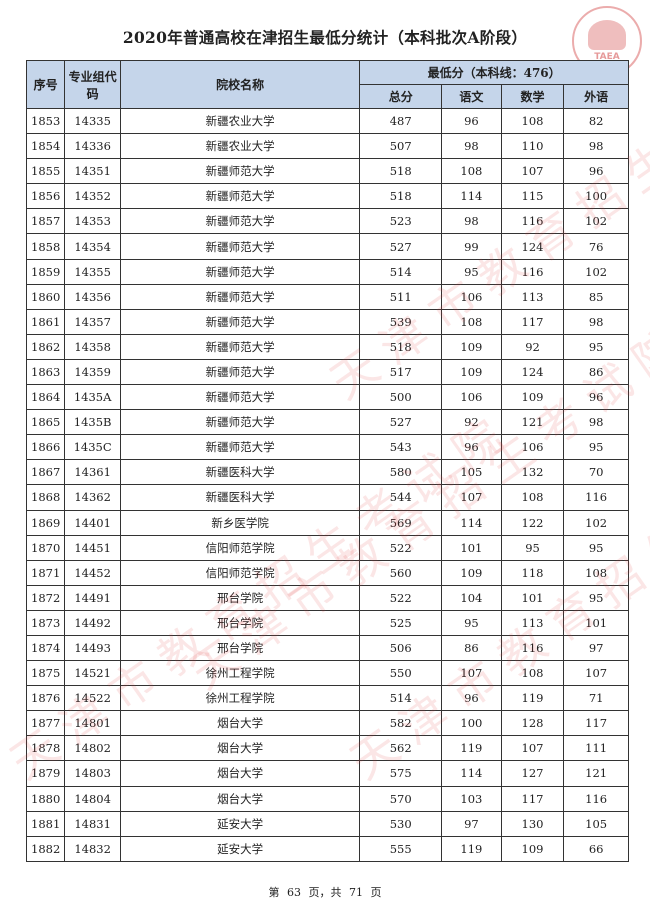 This screenshot has width=650, height=919. What do you see at coordinates (401, 848) in the screenshot?
I see `cell-total: 555` at bounding box center [401, 848].